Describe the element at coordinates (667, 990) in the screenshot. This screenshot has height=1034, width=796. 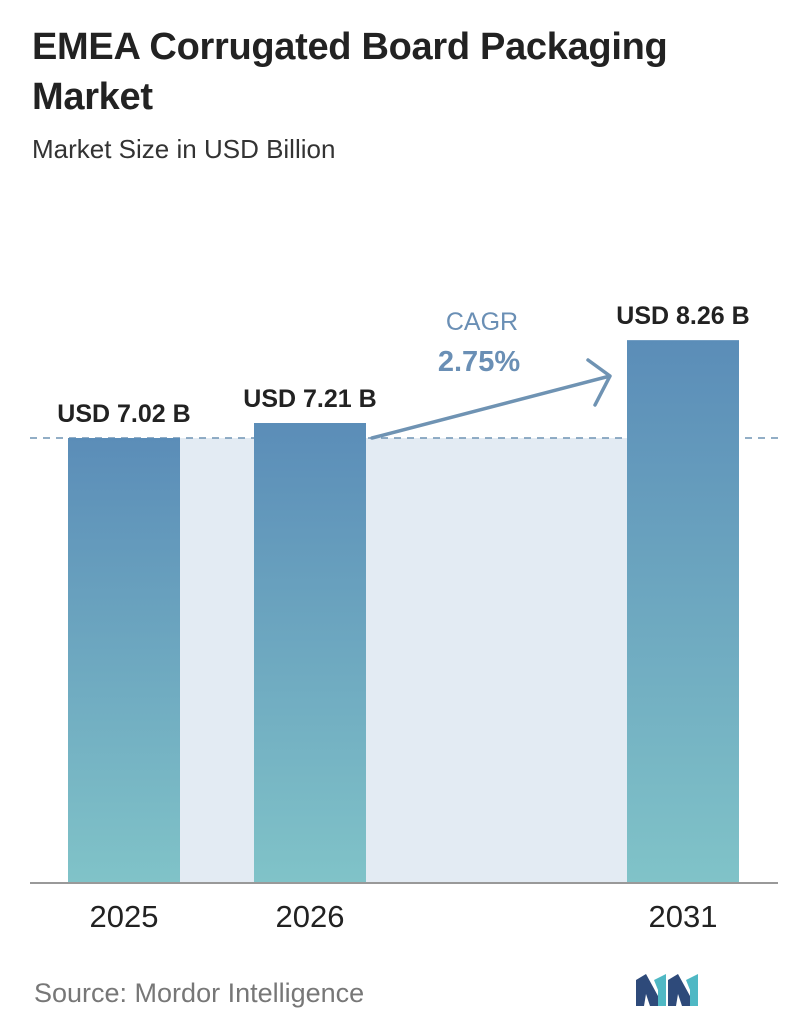
I see `mordor-intelligence-logo-icon` at that location.